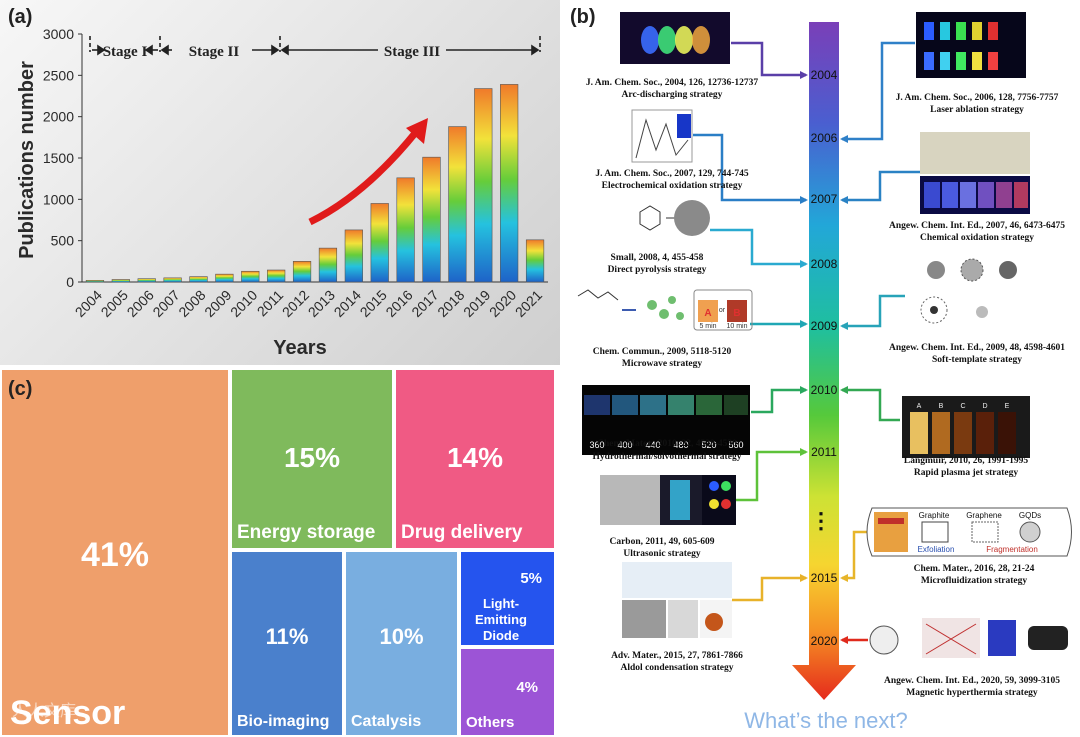 This screenshot has width=1080, height=737. Describe the element at coordinates (824, 390) in the screenshot. I see `year-2010: 2010` at that location.